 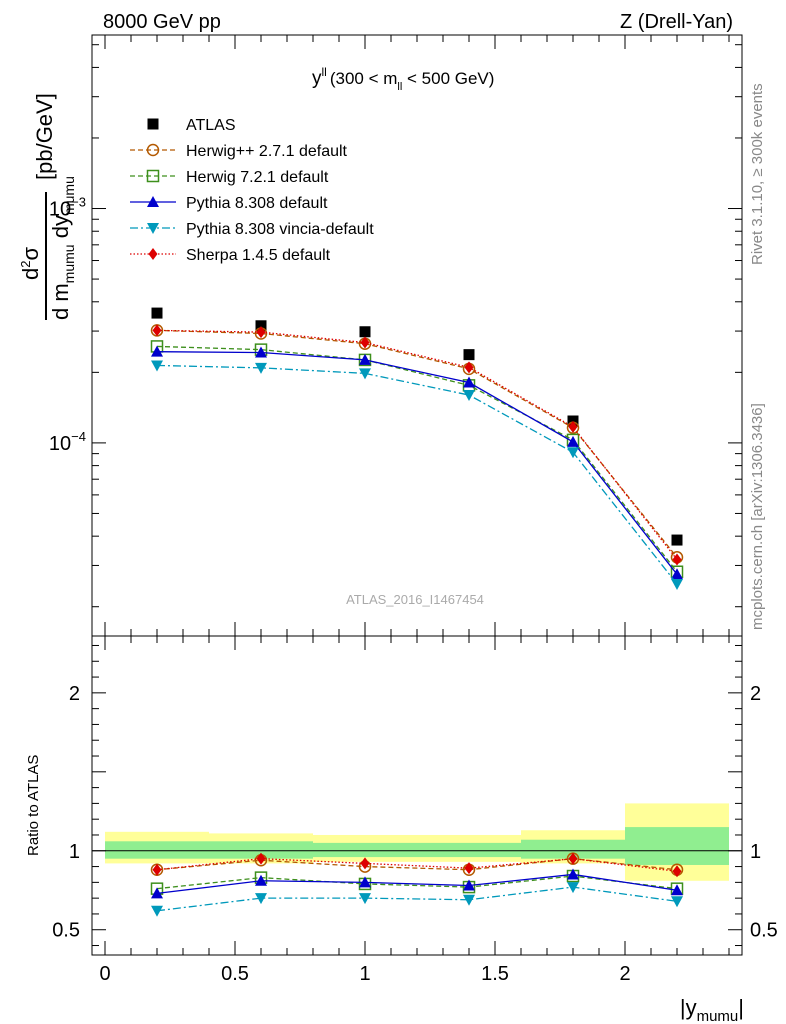 I want to click on mcplots-label: mcplots.cern.ch [arXiv:1306.3436], so click(x=757, y=516).